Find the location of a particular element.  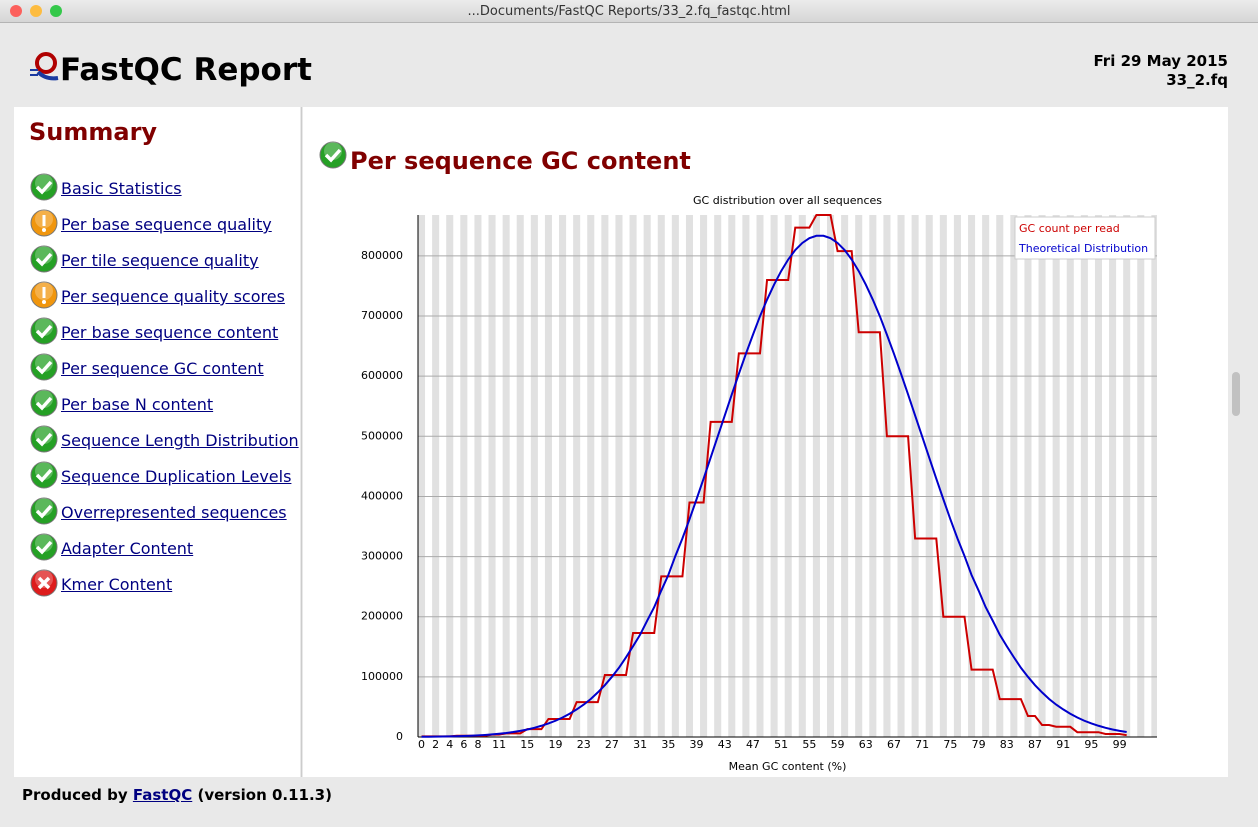

y-tick-label: 300000 is located at coordinates (382, 556).